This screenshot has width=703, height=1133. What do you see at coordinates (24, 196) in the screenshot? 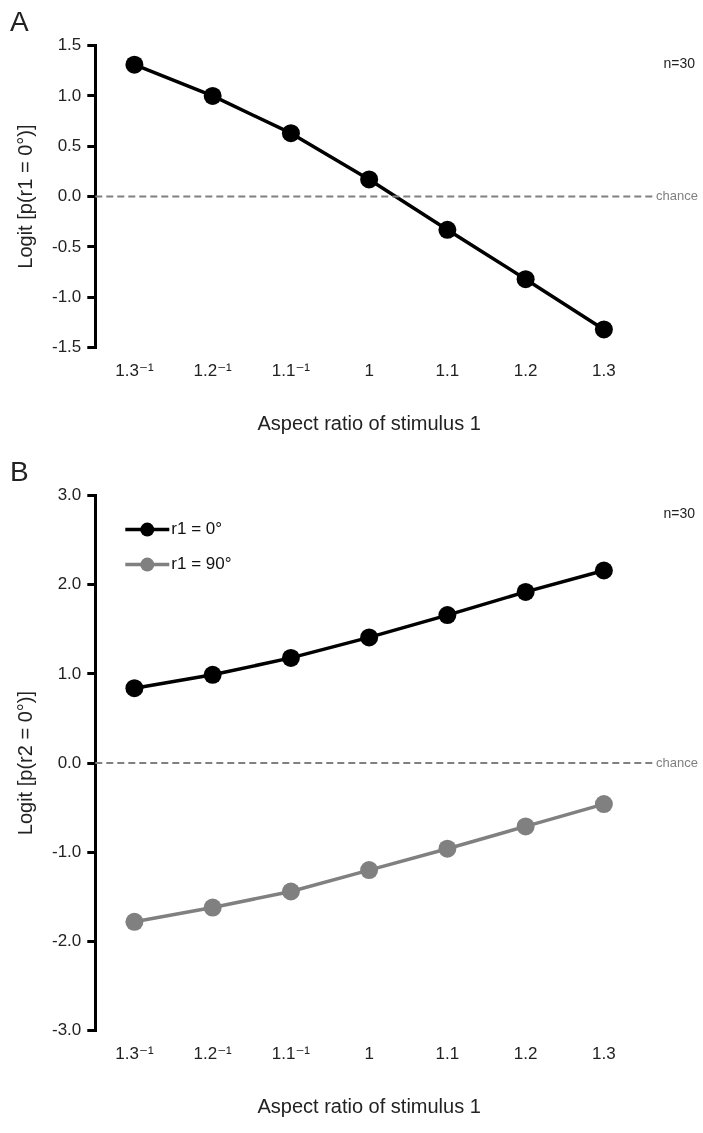
I see `y-axis-title: Logit [p(r1 = 0°)]` at bounding box center [24, 196].